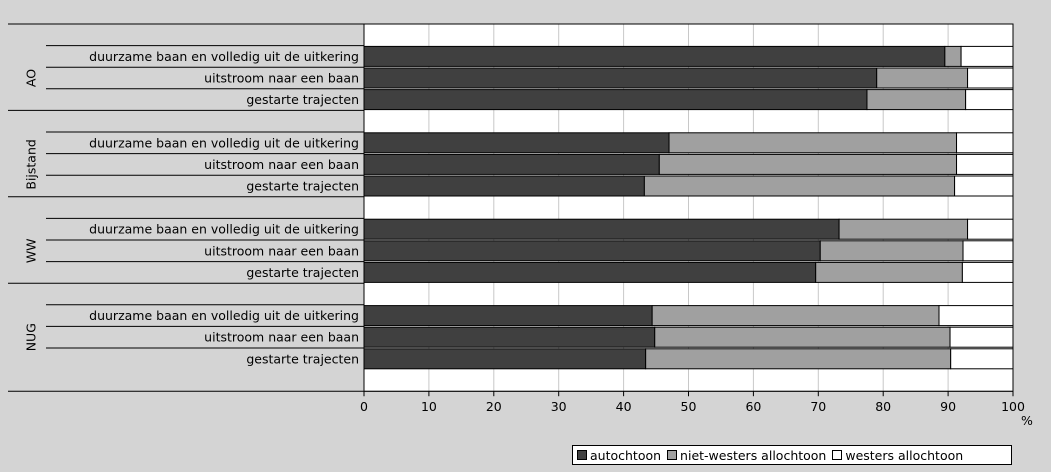 This screenshot has height=472, width=1051. Describe the element at coordinates (364, 406) in the screenshot. I see `x-tick-label: 0` at that location.